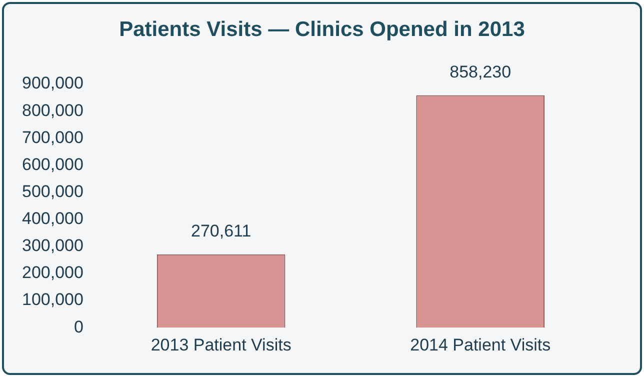  Describe the element at coordinates (53, 110) in the screenshot. I see `y-tick-label: 800,000` at that location.